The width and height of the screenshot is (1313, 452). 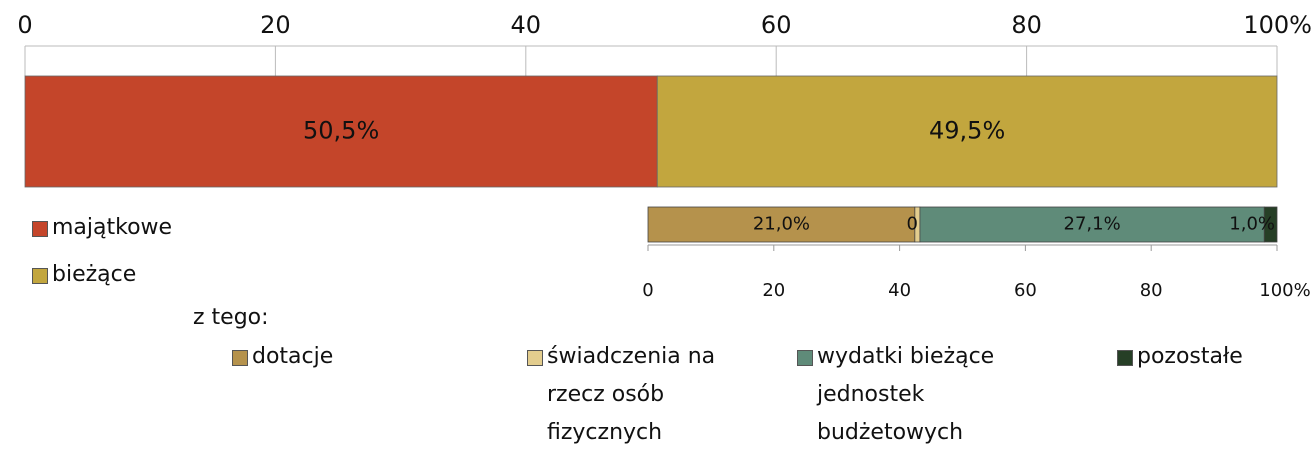 I want to click on data-label: 49,5%, so click(x=967, y=131).